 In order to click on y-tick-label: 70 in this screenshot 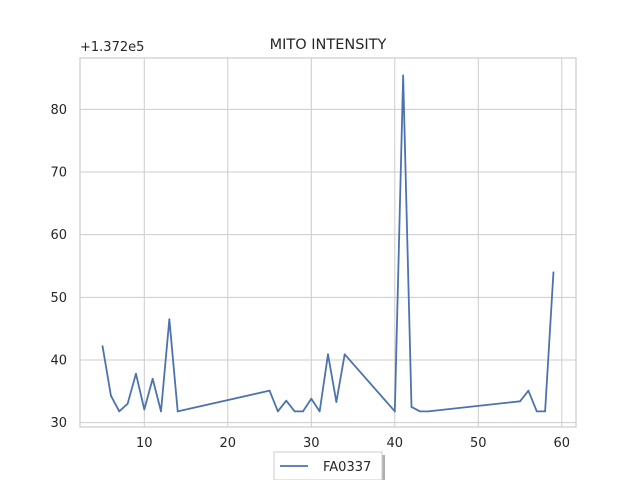, I will do `click(58, 173)`.